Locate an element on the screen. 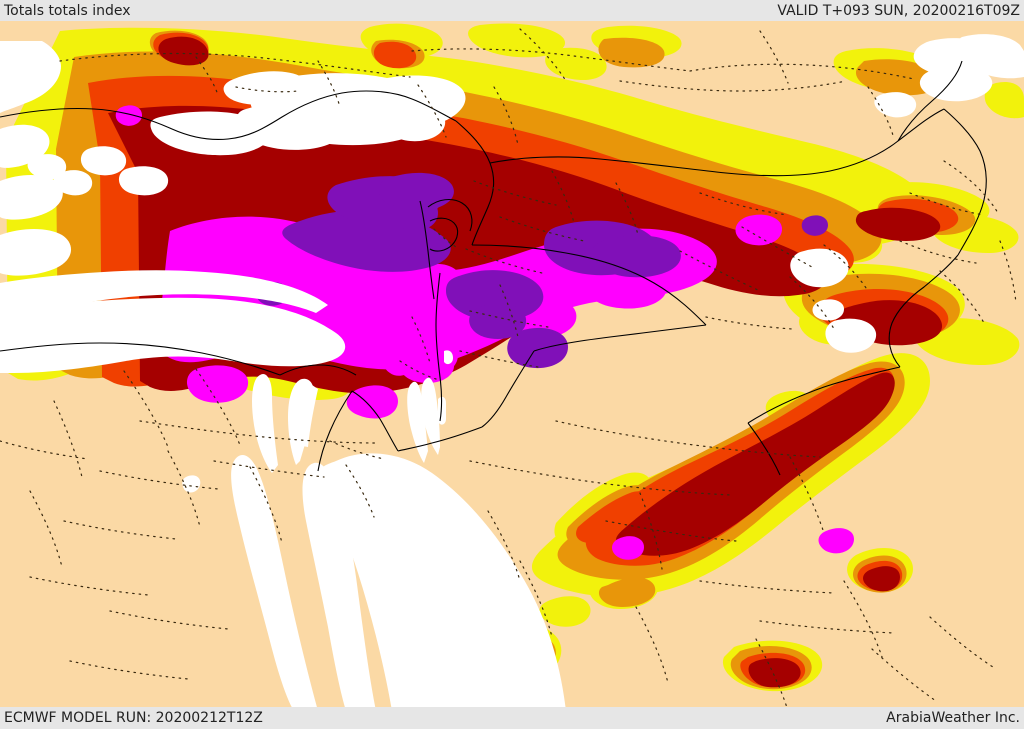 This screenshot has height=729, width=1024. model-run-label: ECMWF MODEL RUN: 20200212T12Z is located at coordinates (133, 718).